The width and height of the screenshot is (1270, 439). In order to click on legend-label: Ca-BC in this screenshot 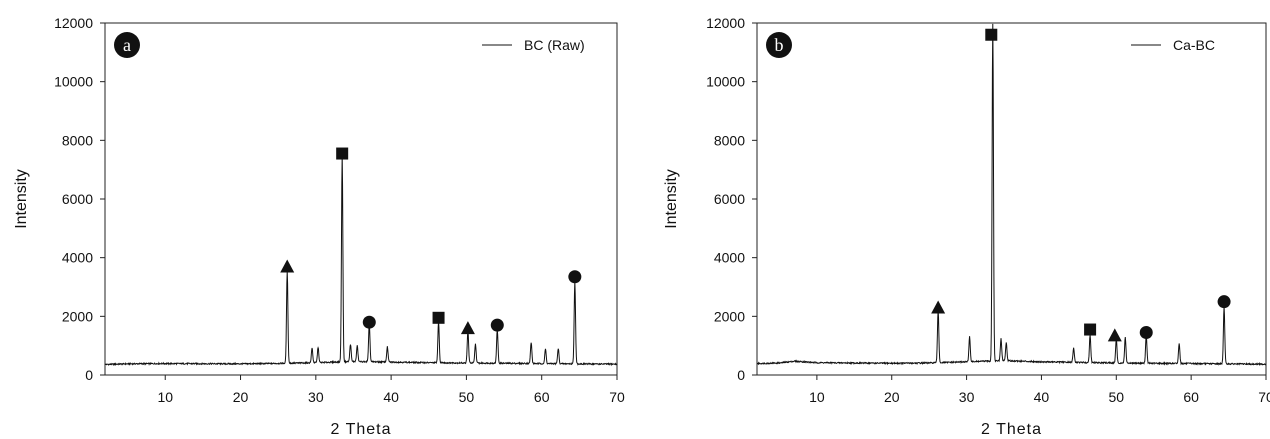, I will do `click(1194, 45)`.